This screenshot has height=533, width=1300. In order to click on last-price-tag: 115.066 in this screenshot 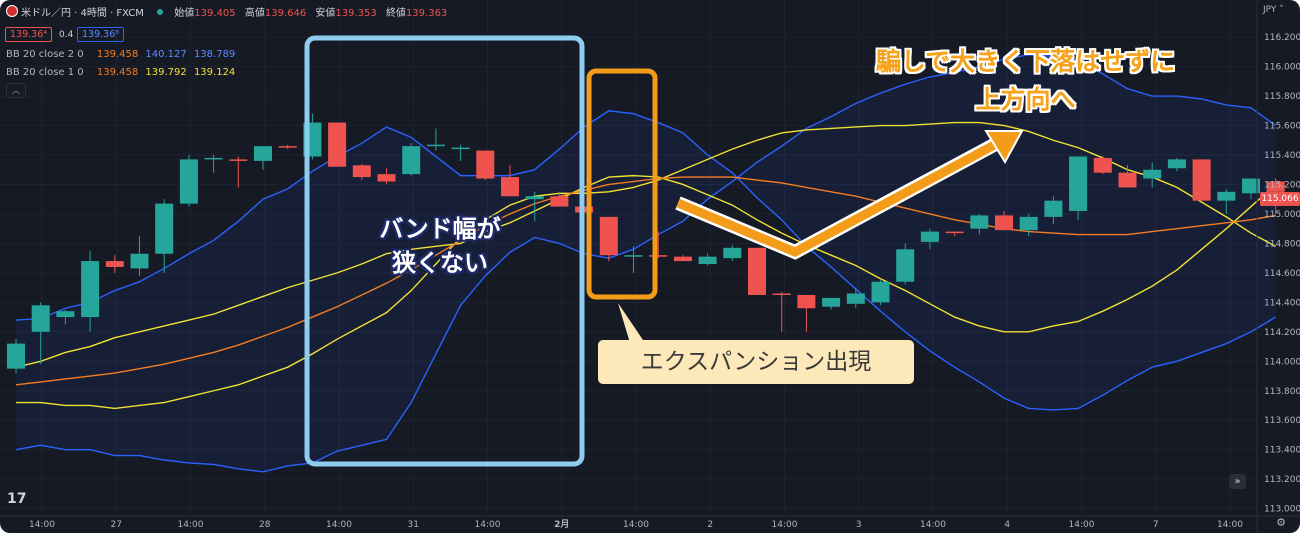, I will do `click(1280, 199)`.